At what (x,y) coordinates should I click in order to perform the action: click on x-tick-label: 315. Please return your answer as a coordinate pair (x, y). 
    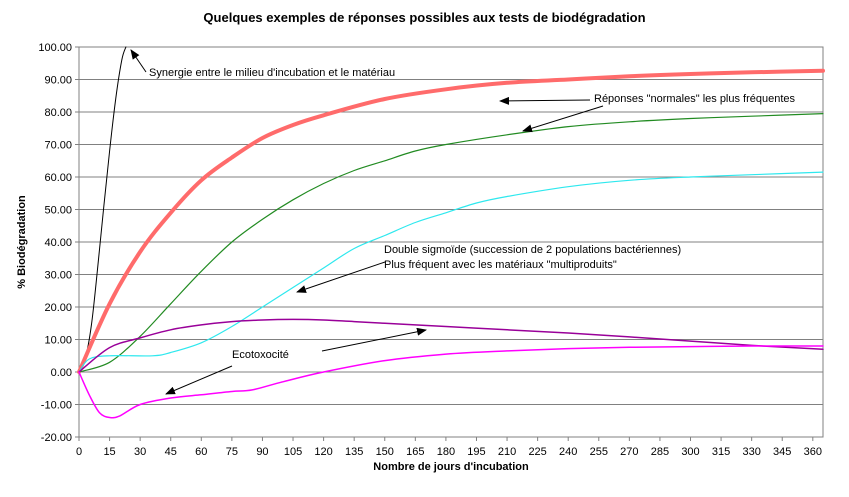
    Looking at the image, I should click on (721, 452).